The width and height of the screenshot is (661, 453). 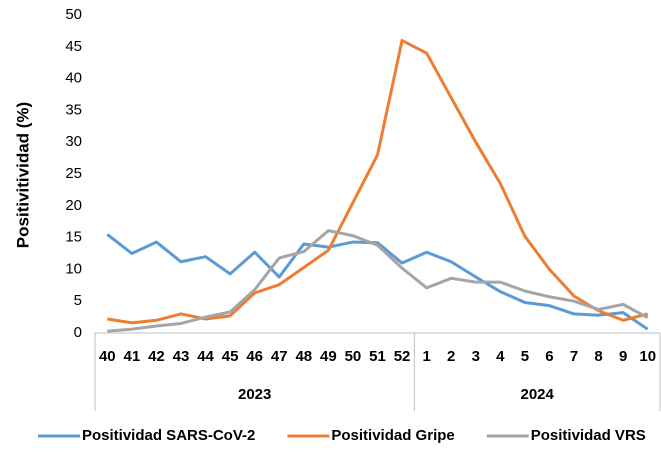 What do you see at coordinates (132, 356) in the screenshot?
I see `x-tick-label: 41` at bounding box center [132, 356].